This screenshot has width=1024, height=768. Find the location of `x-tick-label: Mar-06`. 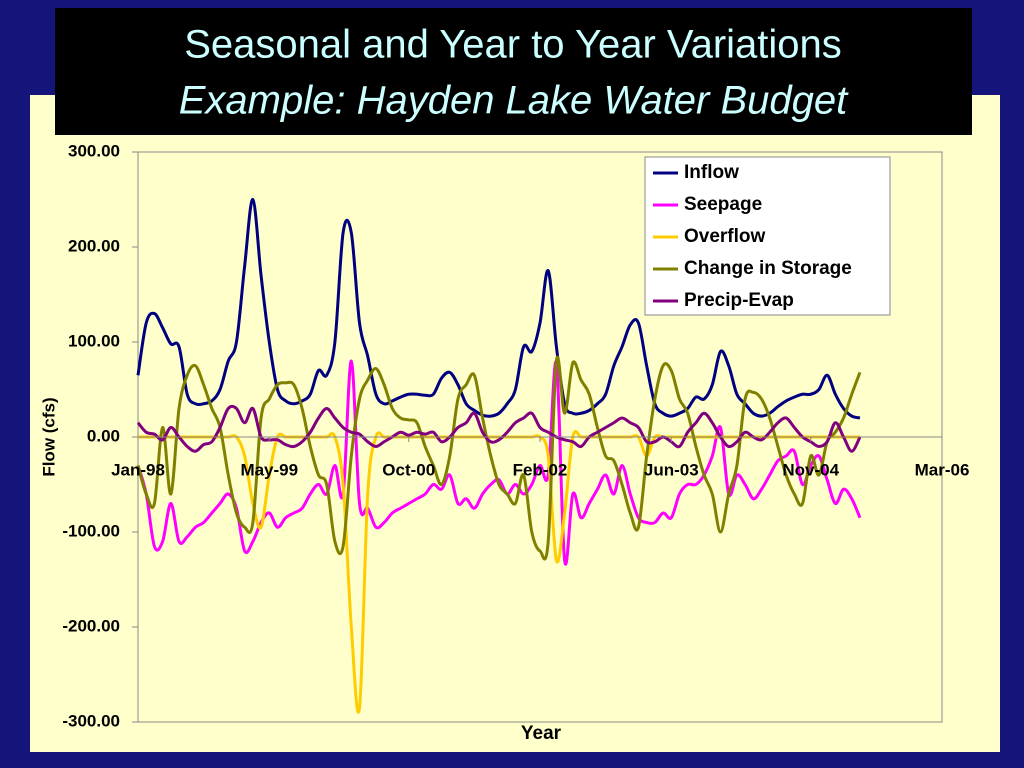

x-tick-label: Mar-06 is located at coordinates (942, 469).